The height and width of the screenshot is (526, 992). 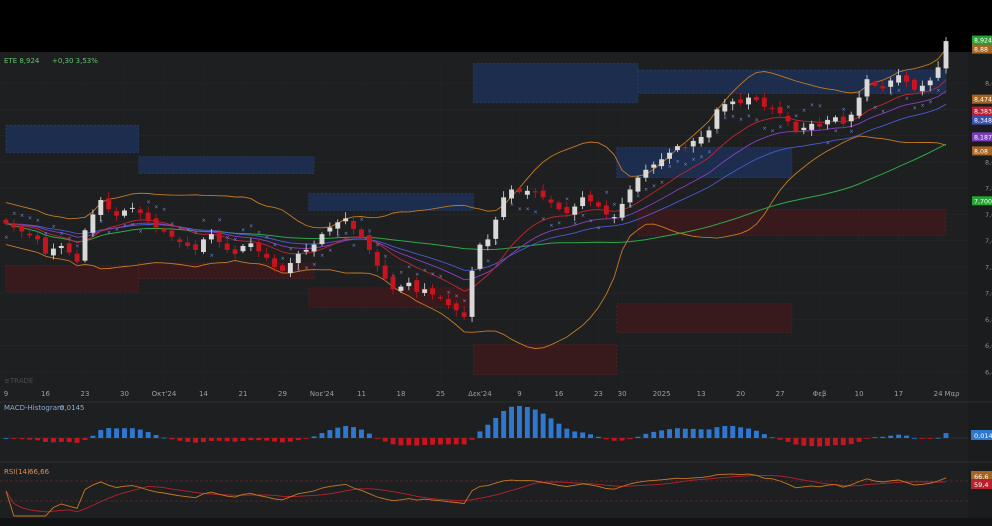 I want to click on price-tick-label: 7,4, so click(x=988, y=241).